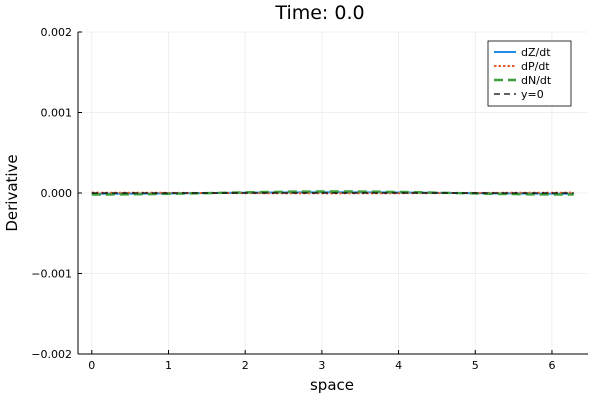 This screenshot has width=600, height=400. Describe the element at coordinates (51, 354) in the screenshot. I see `y-tick-label: −0.002` at that location.